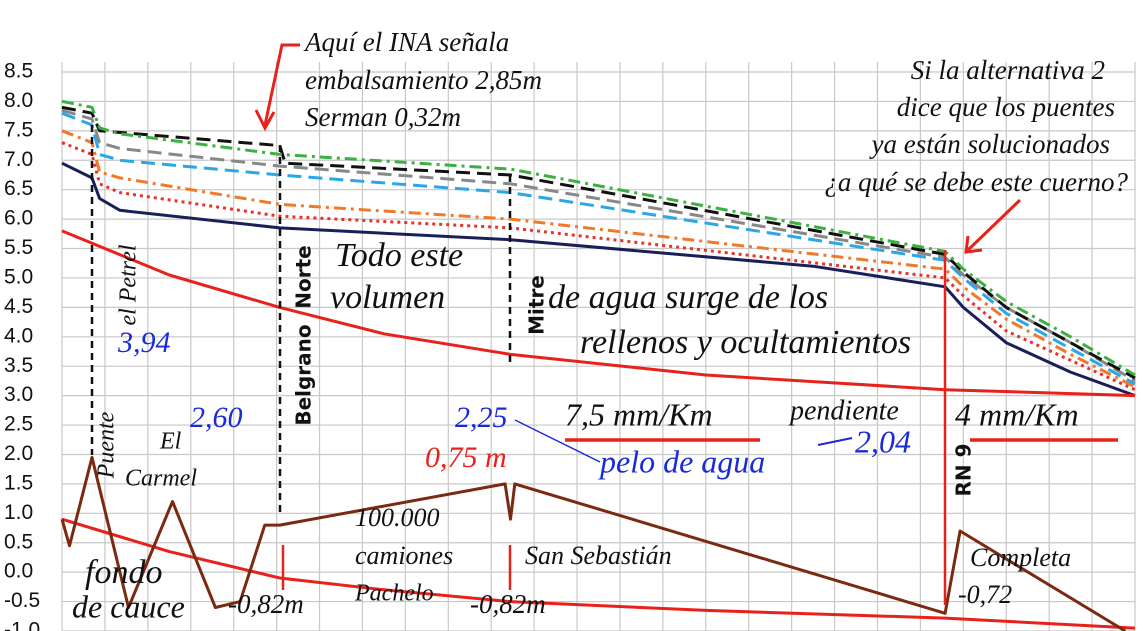 The width and height of the screenshot is (1143, 631). I want to click on annotation: Todo este, so click(399, 255).